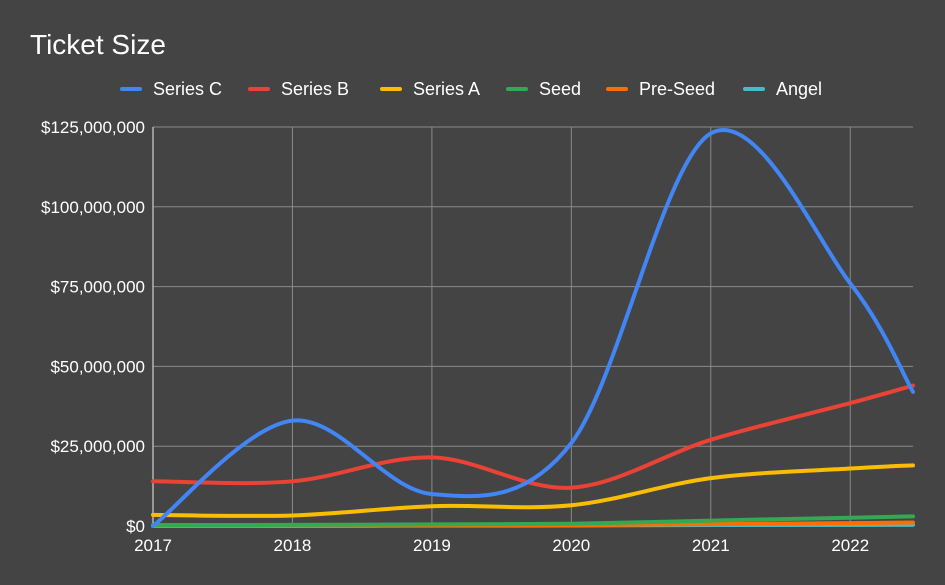 The image size is (945, 585). What do you see at coordinates (97, 446) in the screenshot?
I see `y-tick-label: $25,000,000` at bounding box center [97, 446].